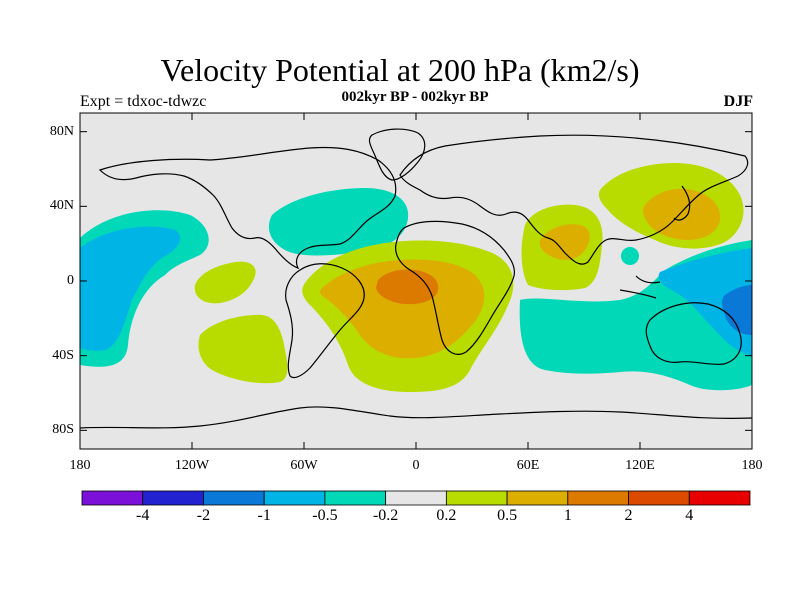 The height and width of the screenshot is (600, 800). What do you see at coordinates (264, 515) in the screenshot?
I see `colorbar-label: -1` at bounding box center [264, 515].